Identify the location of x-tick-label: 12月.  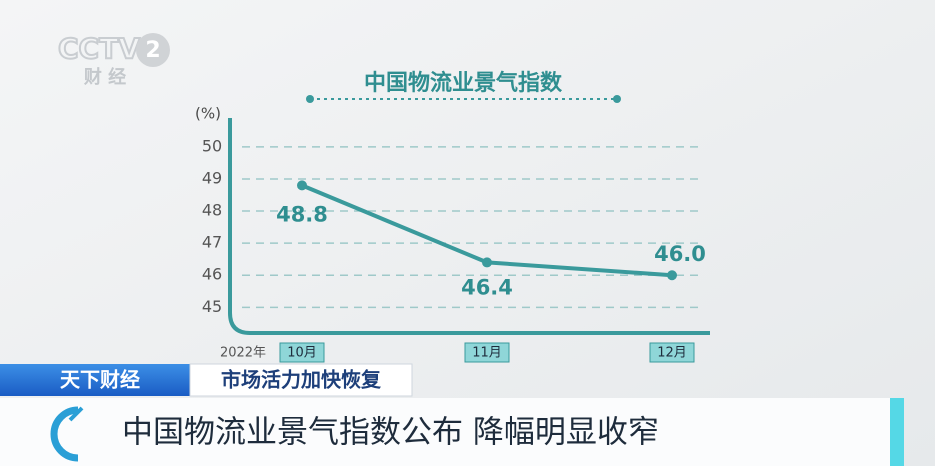
(672, 353).